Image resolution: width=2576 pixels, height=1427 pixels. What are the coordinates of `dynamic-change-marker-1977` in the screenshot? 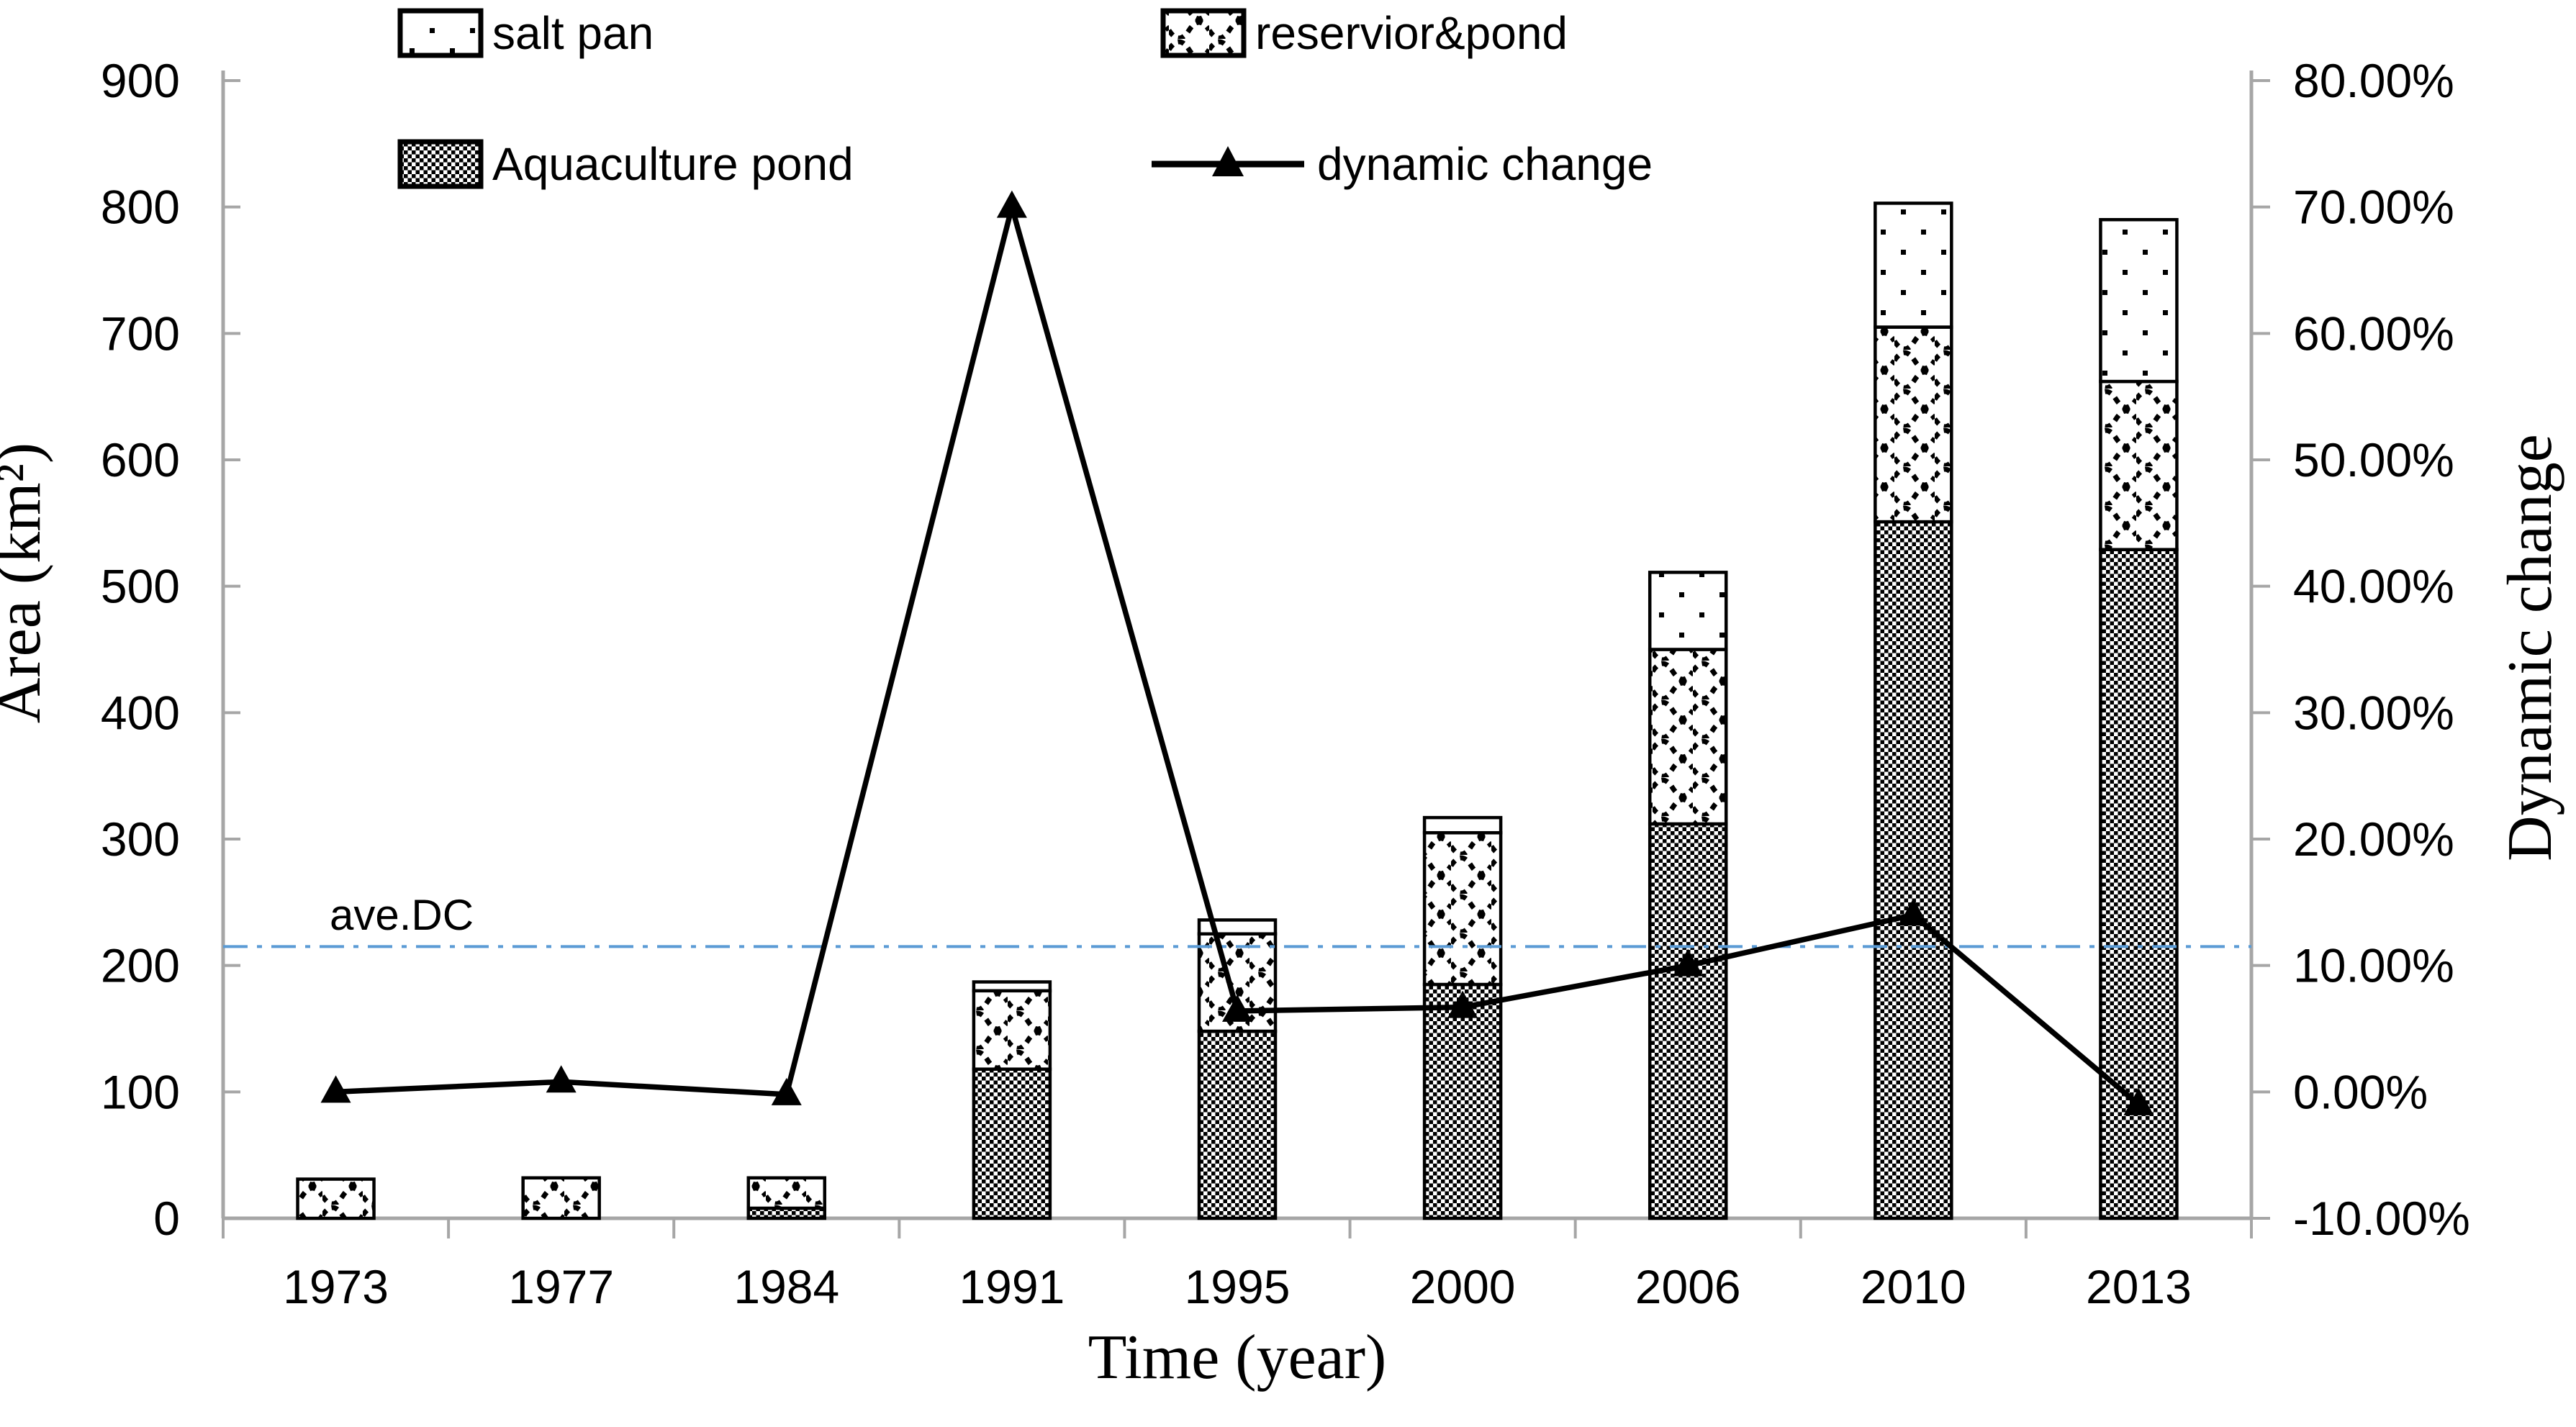 It's located at (561, 1079).